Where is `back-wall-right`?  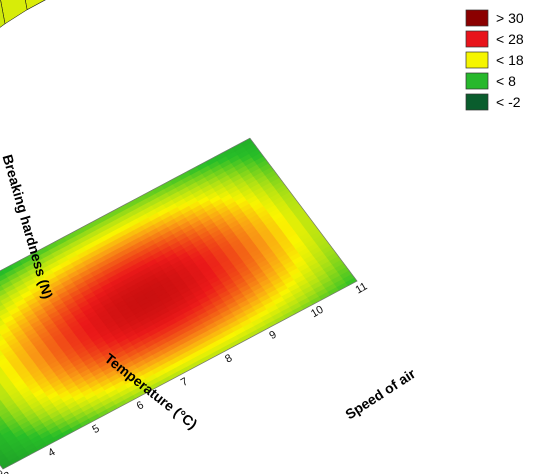 back-wall-right is located at coordinates (23, 12).